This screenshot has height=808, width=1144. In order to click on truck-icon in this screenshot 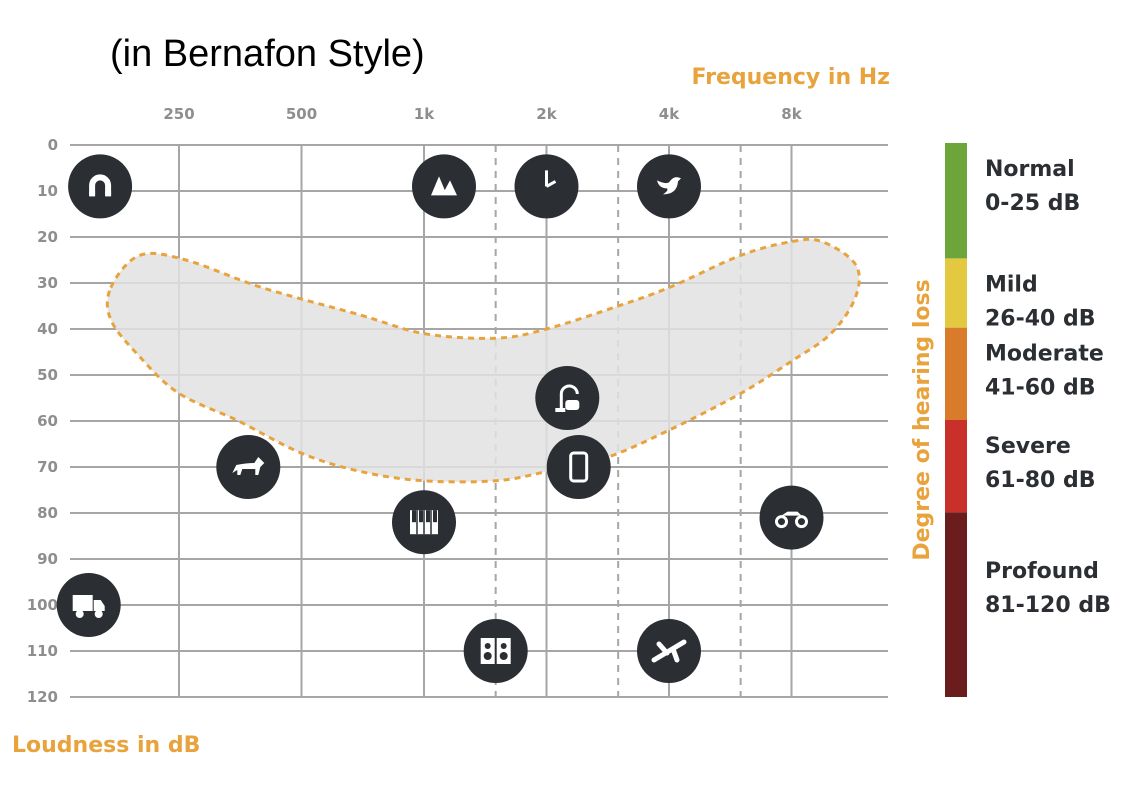, I will do `click(88, 605)`.